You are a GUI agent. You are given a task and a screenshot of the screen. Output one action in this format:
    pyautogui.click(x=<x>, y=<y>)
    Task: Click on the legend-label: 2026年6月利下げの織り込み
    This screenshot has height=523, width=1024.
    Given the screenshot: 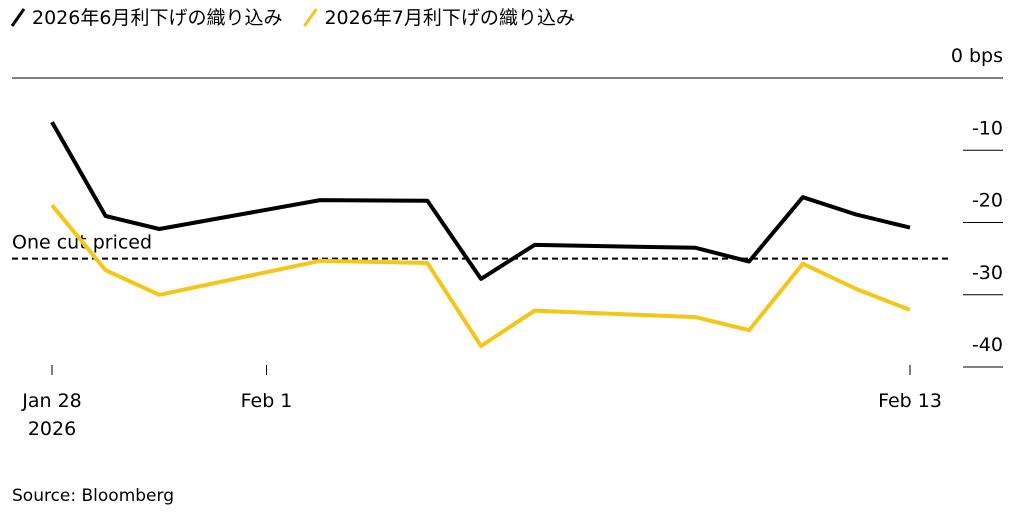 What is the action you would take?
    pyautogui.click(x=157, y=18)
    